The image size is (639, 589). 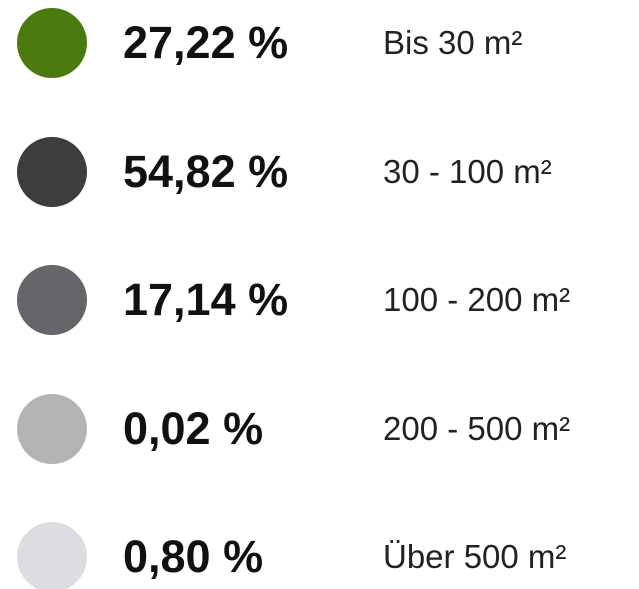 What do you see at coordinates (475, 557) in the screenshot?
I see `size-label: Über 500 m²` at bounding box center [475, 557].